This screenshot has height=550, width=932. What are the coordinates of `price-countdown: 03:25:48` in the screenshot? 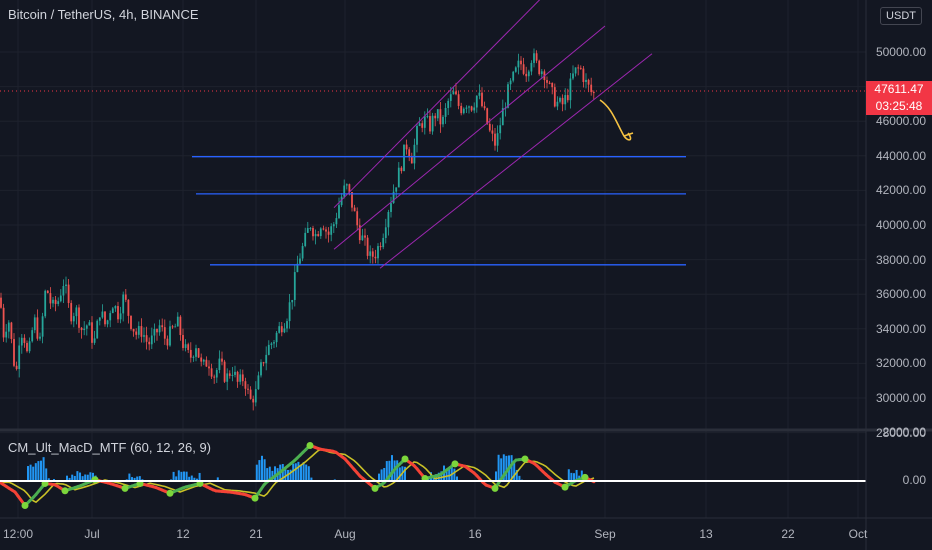 It's located at (899, 106).